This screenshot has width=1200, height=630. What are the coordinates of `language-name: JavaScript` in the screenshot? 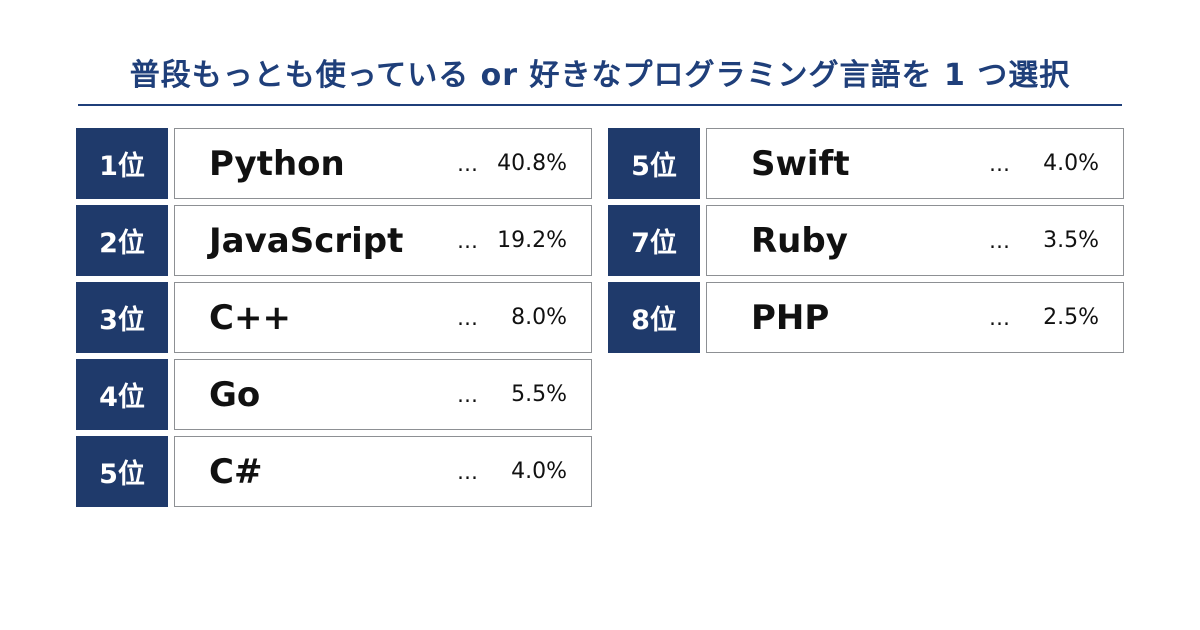 It's located at (306, 240).